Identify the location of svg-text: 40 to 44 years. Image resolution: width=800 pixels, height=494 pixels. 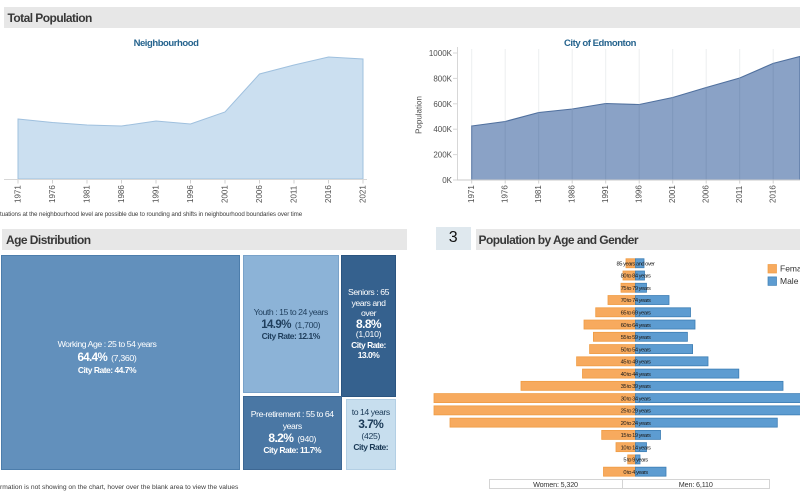
(636, 375).